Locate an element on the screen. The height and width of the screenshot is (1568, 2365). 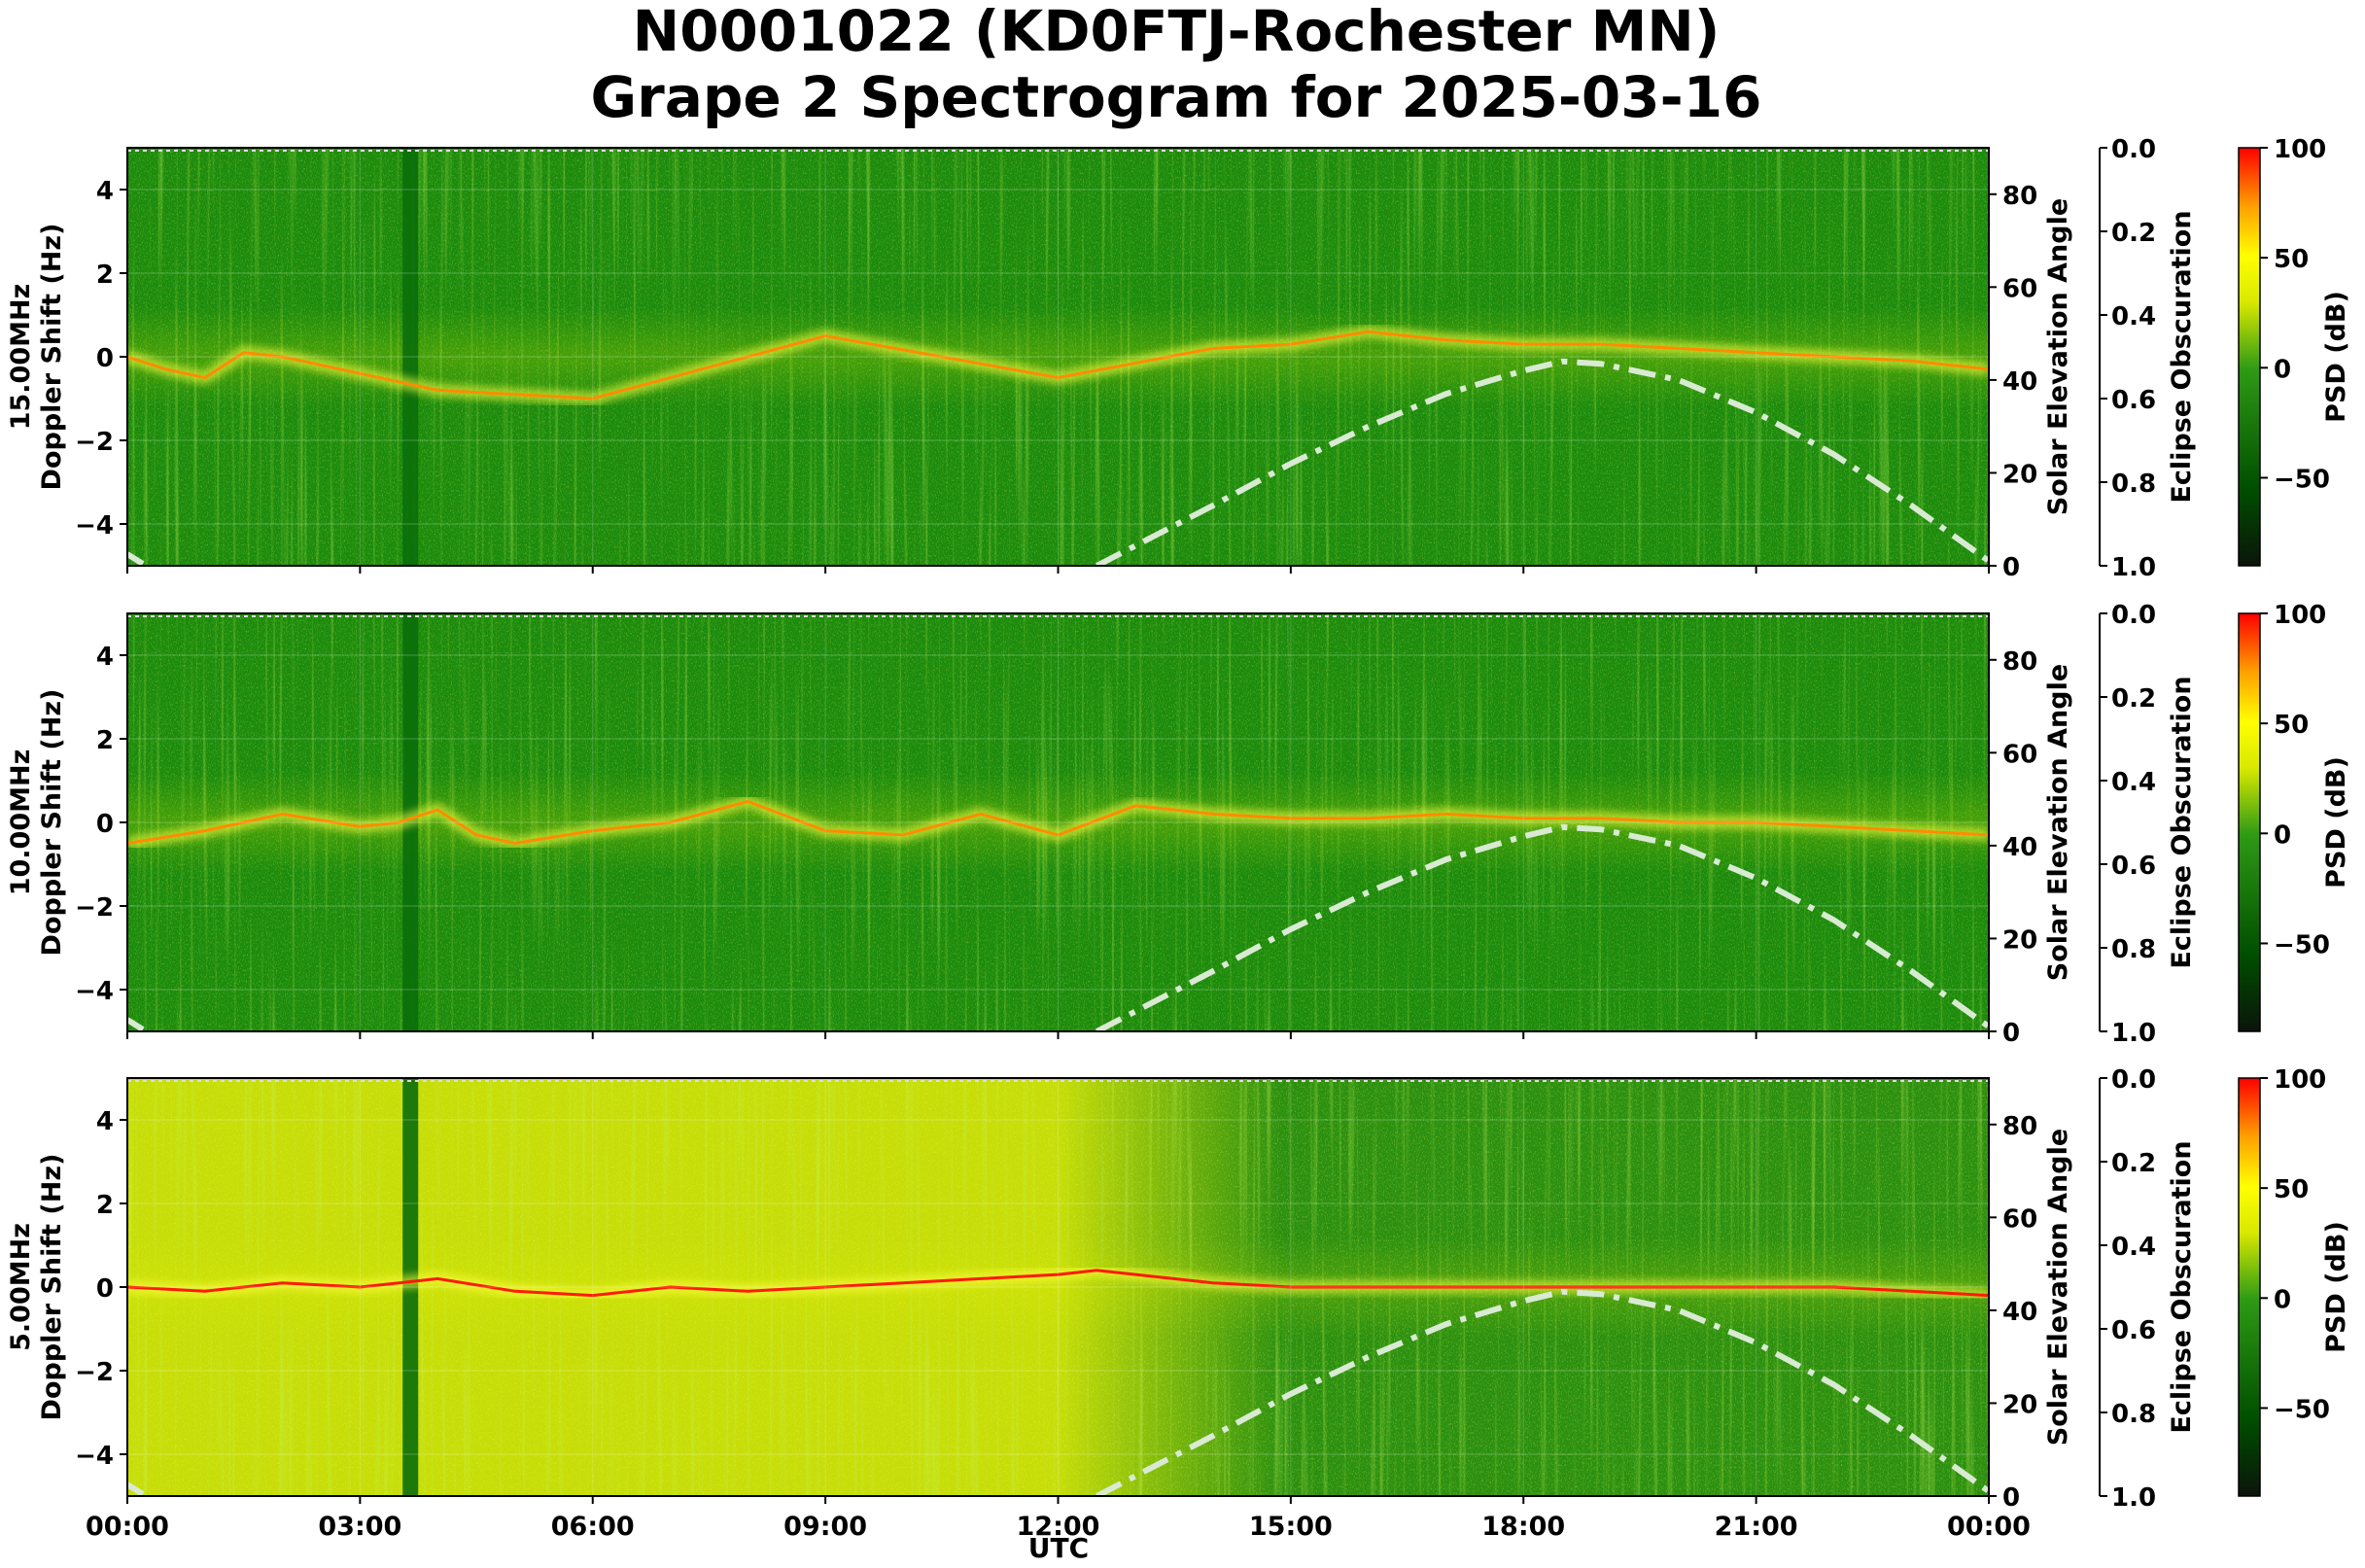
x-tick-label: 03:00 is located at coordinates (359, 1527).